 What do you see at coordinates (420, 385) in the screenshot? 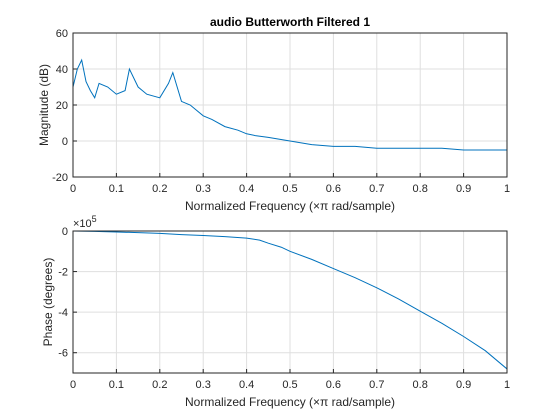
I see `phase-x-tick-label: 0.8` at bounding box center [420, 385].